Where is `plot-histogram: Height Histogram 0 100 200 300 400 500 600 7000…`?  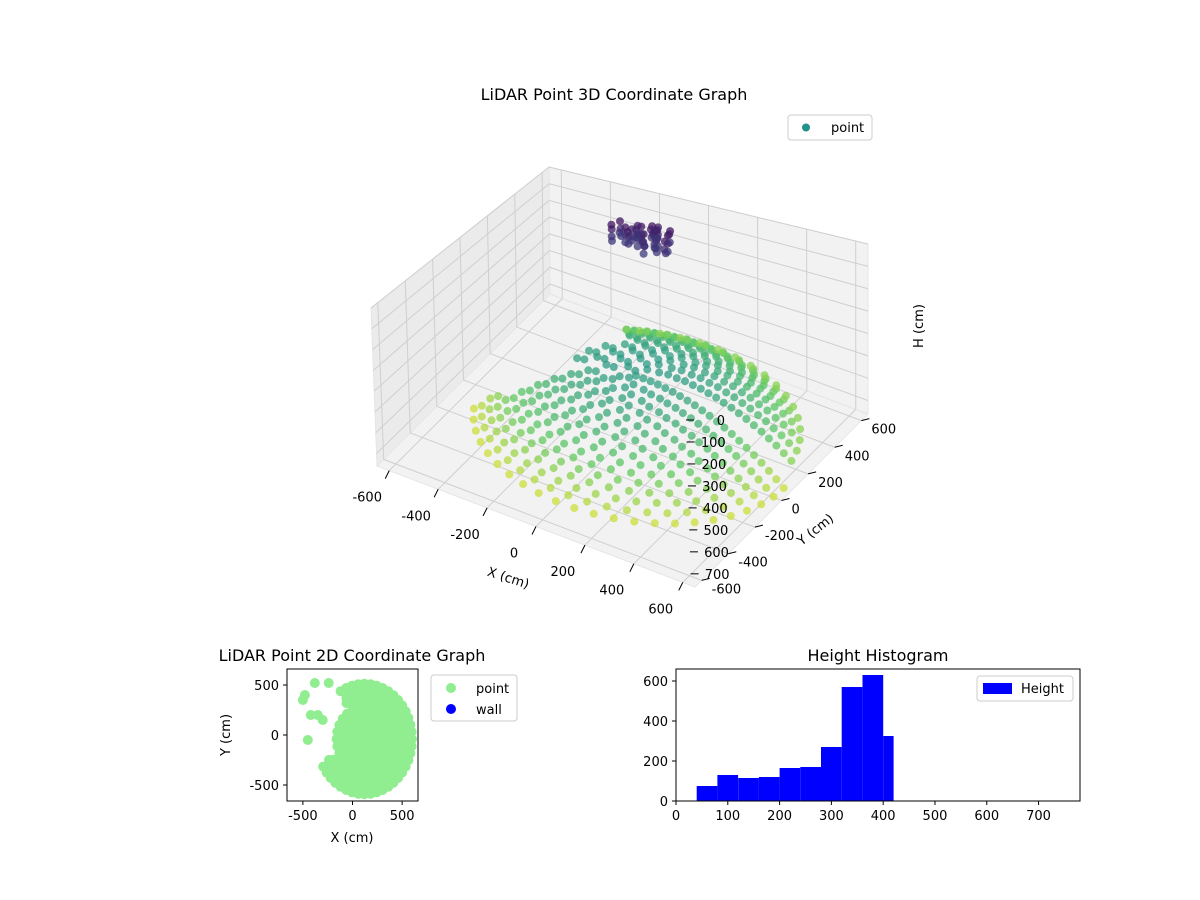
plot-histogram: Height Histogram 0 100 200 300 400 500 600 7000… is located at coordinates (862, 735).